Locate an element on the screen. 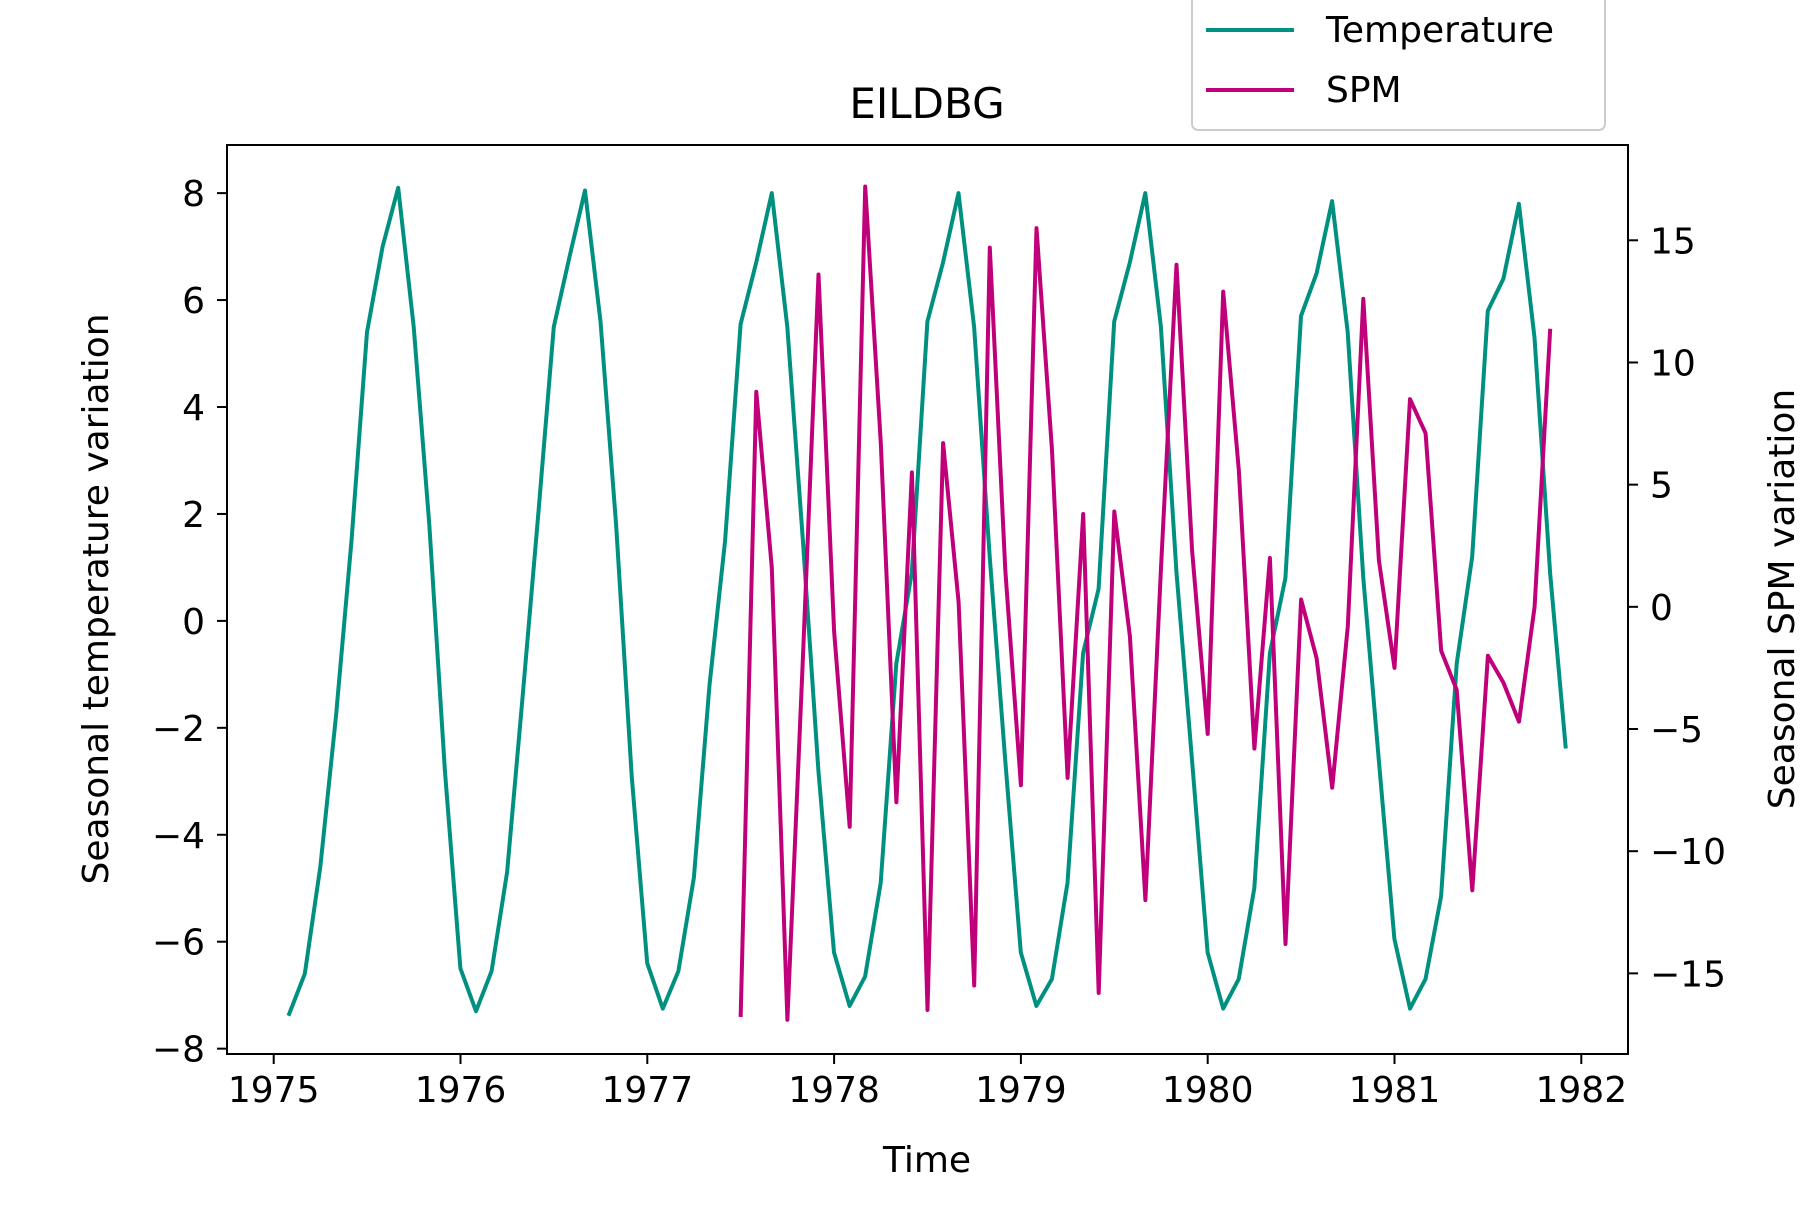 The height and width of the screenshot is (1205, 1800). x-tick-label: 1981 is located at coordinates (1395, 1090).